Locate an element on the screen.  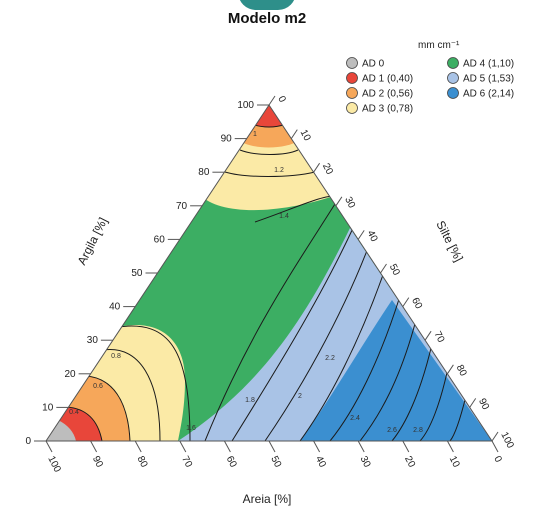
region-ad-1-top is located at coordinates (269, 116).